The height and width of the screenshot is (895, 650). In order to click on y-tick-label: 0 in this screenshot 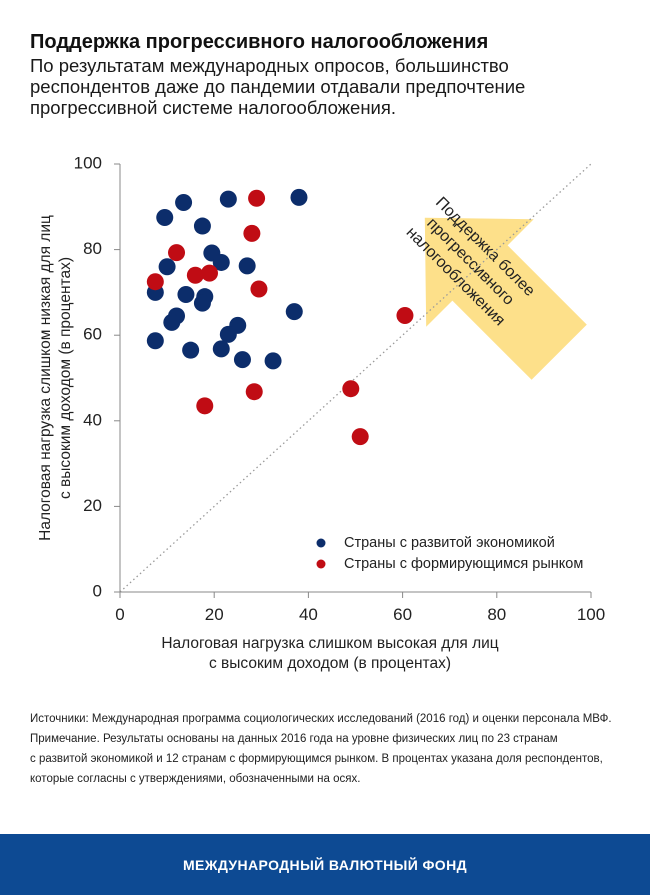, I will do `click(97, 590)`.